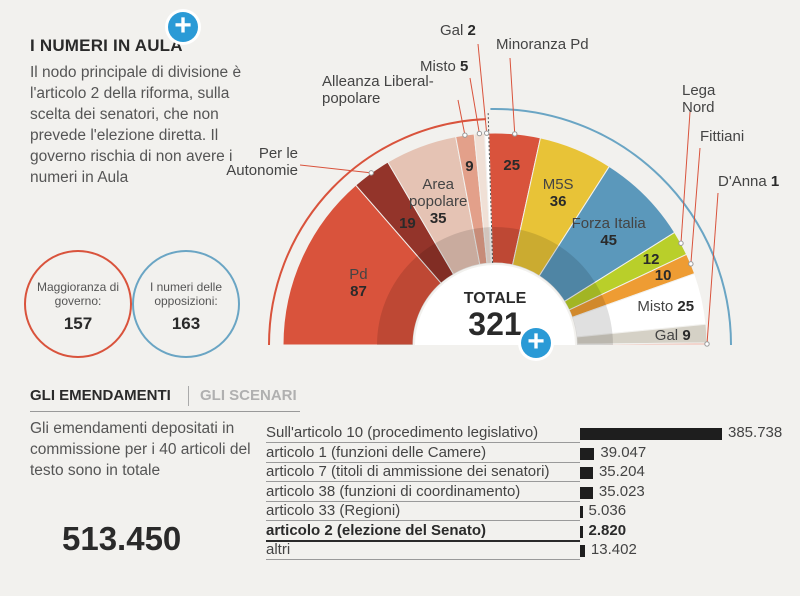 This screenshot has width=800, height=596. Describe the element at coordinates (333, 510) in the screenshot. I see `bar-label-4: articolo 33 (Regioni)` at that location.